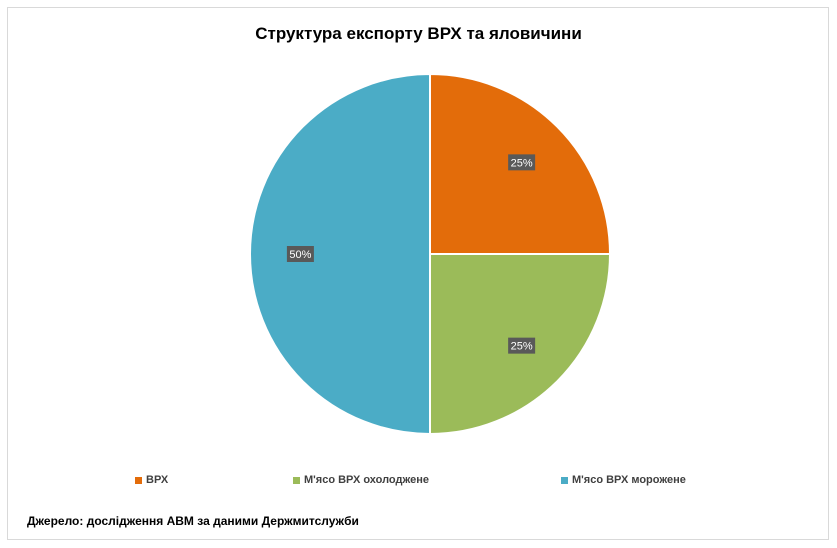 The image size is (837, 548). I want to click on data-label-frozen-beef: 50%, so click(300, 254).